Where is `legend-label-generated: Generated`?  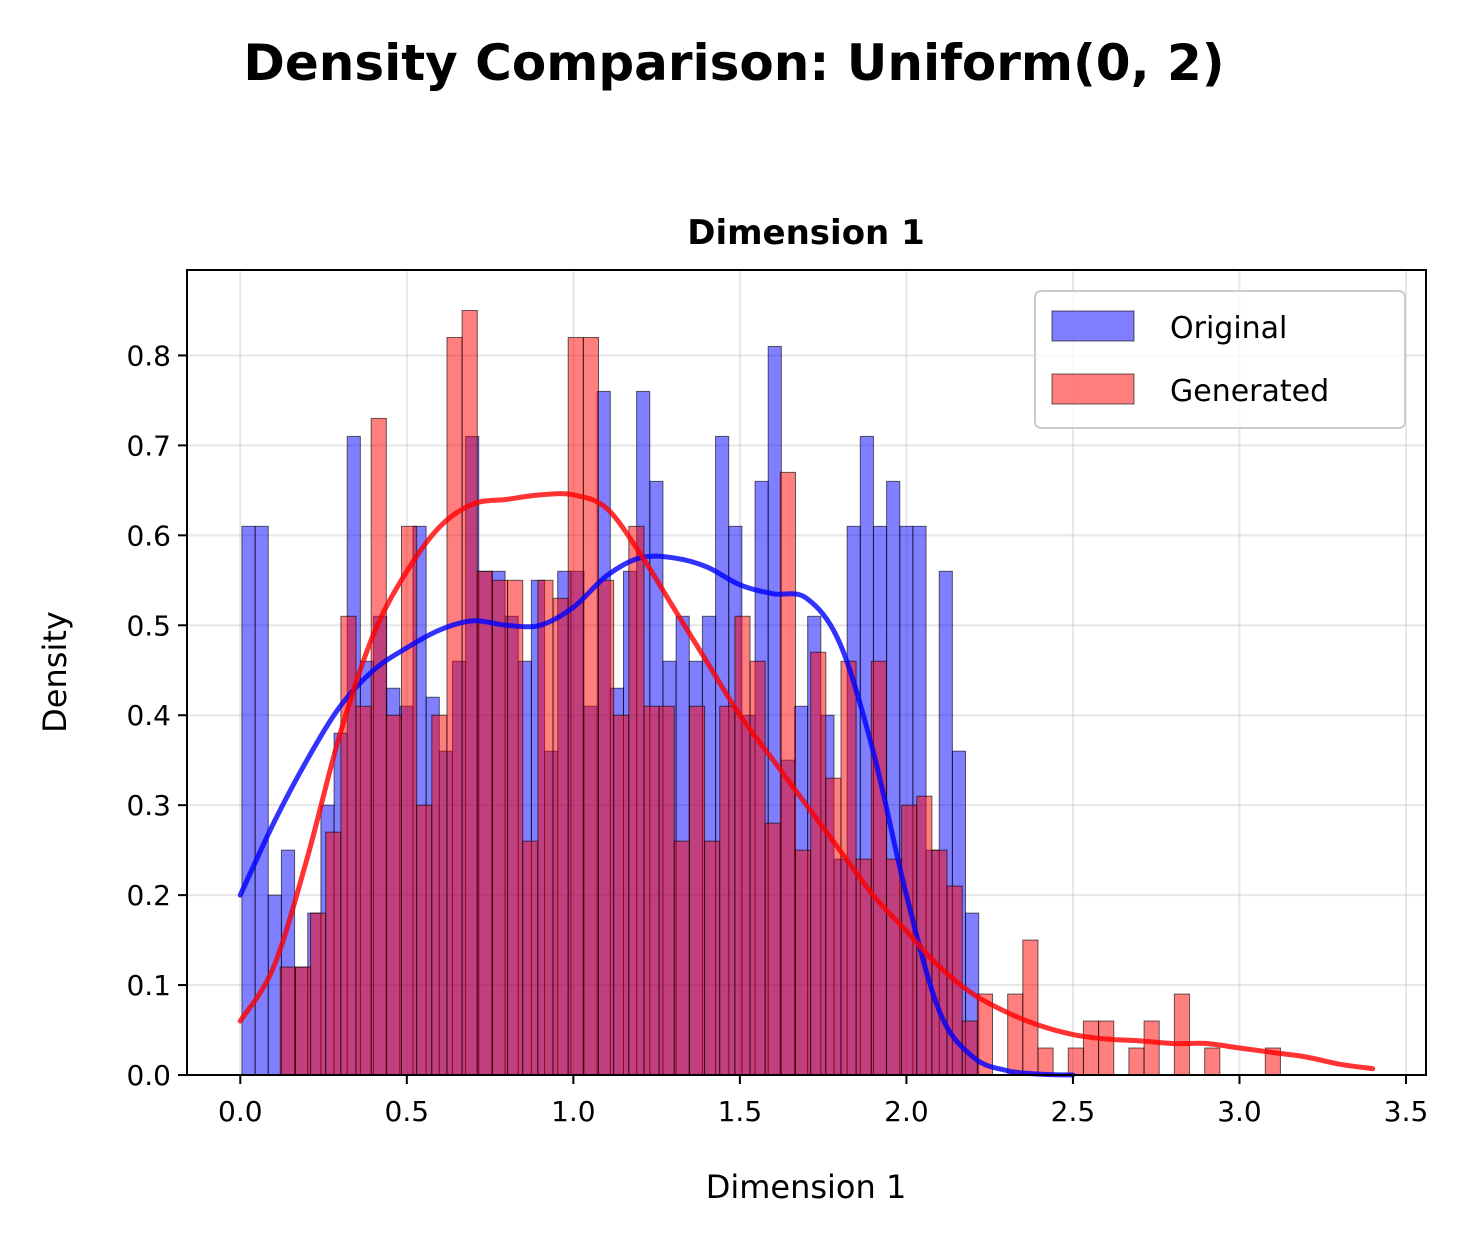 legend-label-generated: Generated is located at coordinates (1249, 391).